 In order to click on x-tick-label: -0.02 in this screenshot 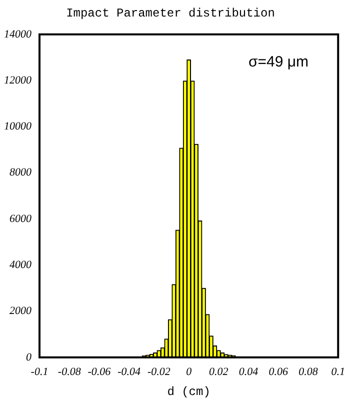, I will do `click(159, 372)`.